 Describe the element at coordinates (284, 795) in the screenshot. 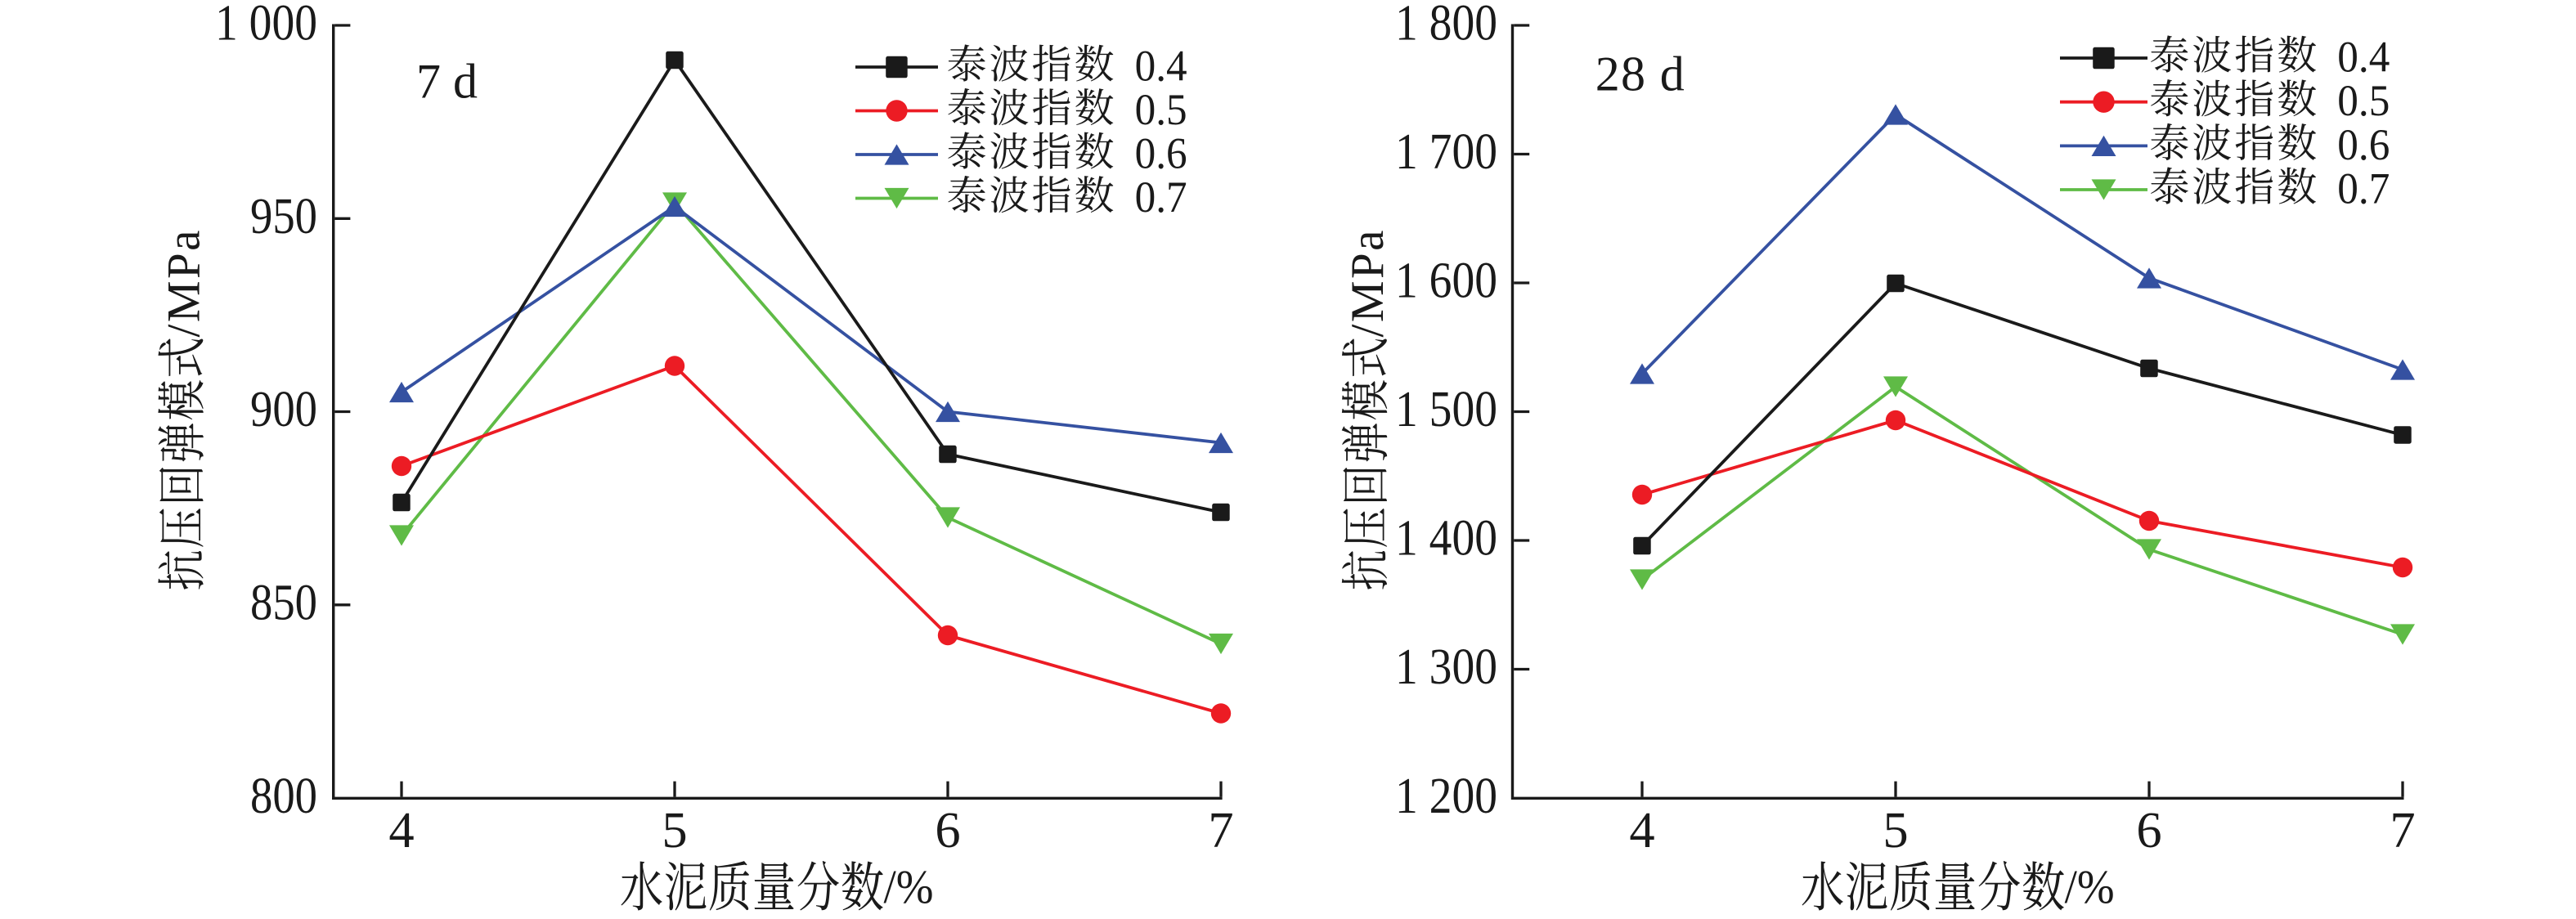

I see `svg-text: 800` at that location.